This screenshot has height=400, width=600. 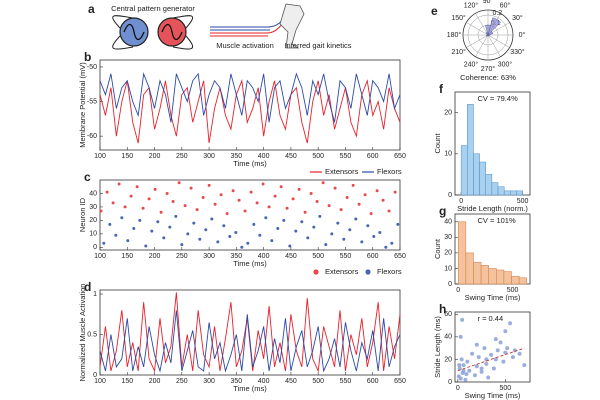 I want to click on x-tick-label: 0, so click(x=461, y=201).